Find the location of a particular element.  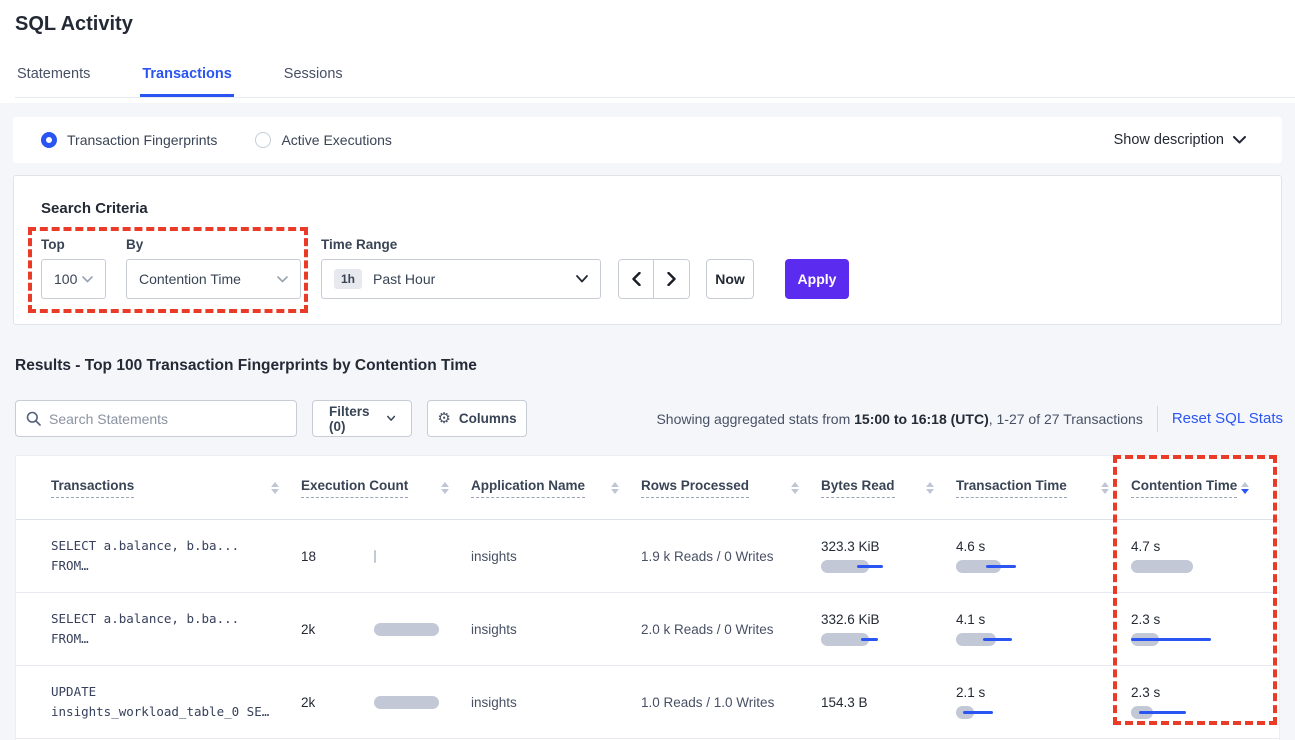

header-rows-processed: Rows Processed is located at coordinates (731, 488).